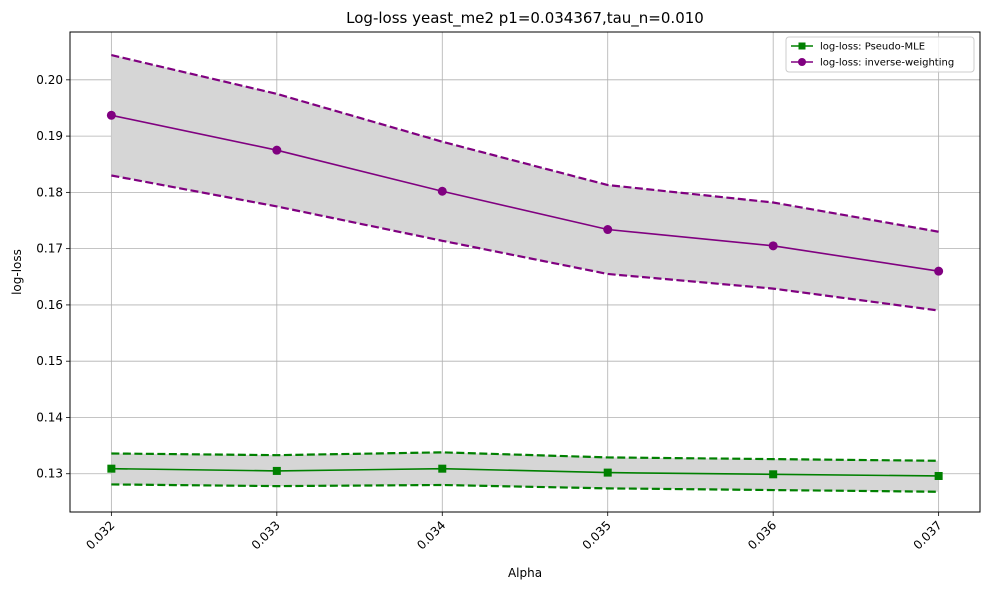  I want to click on y-tick-label: 0.19, so click(49, 136).